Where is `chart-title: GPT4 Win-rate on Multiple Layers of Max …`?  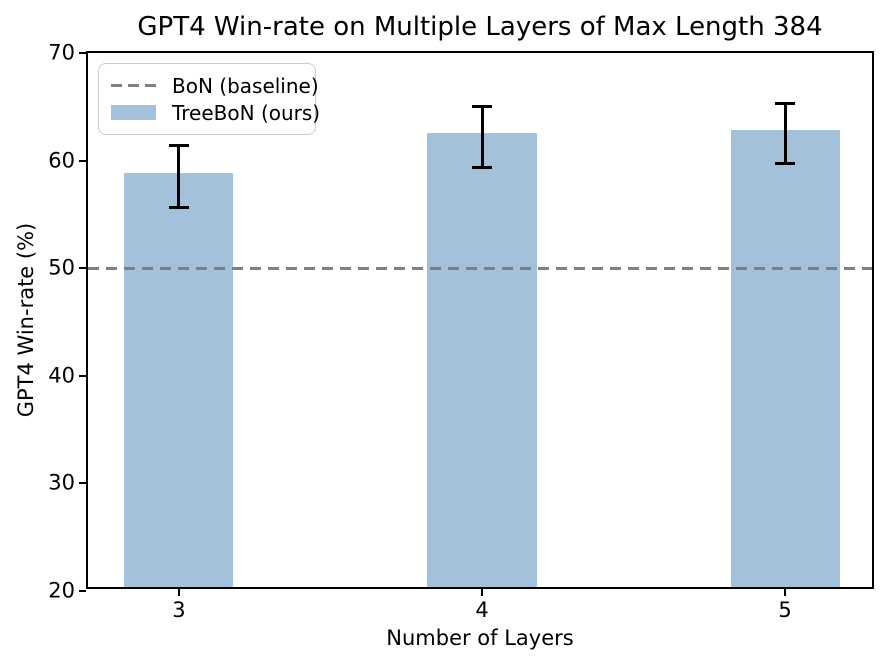
chart-title: GPT4 Win-rate on Multiple Layers of Max … is located at coordinates (480, 27).